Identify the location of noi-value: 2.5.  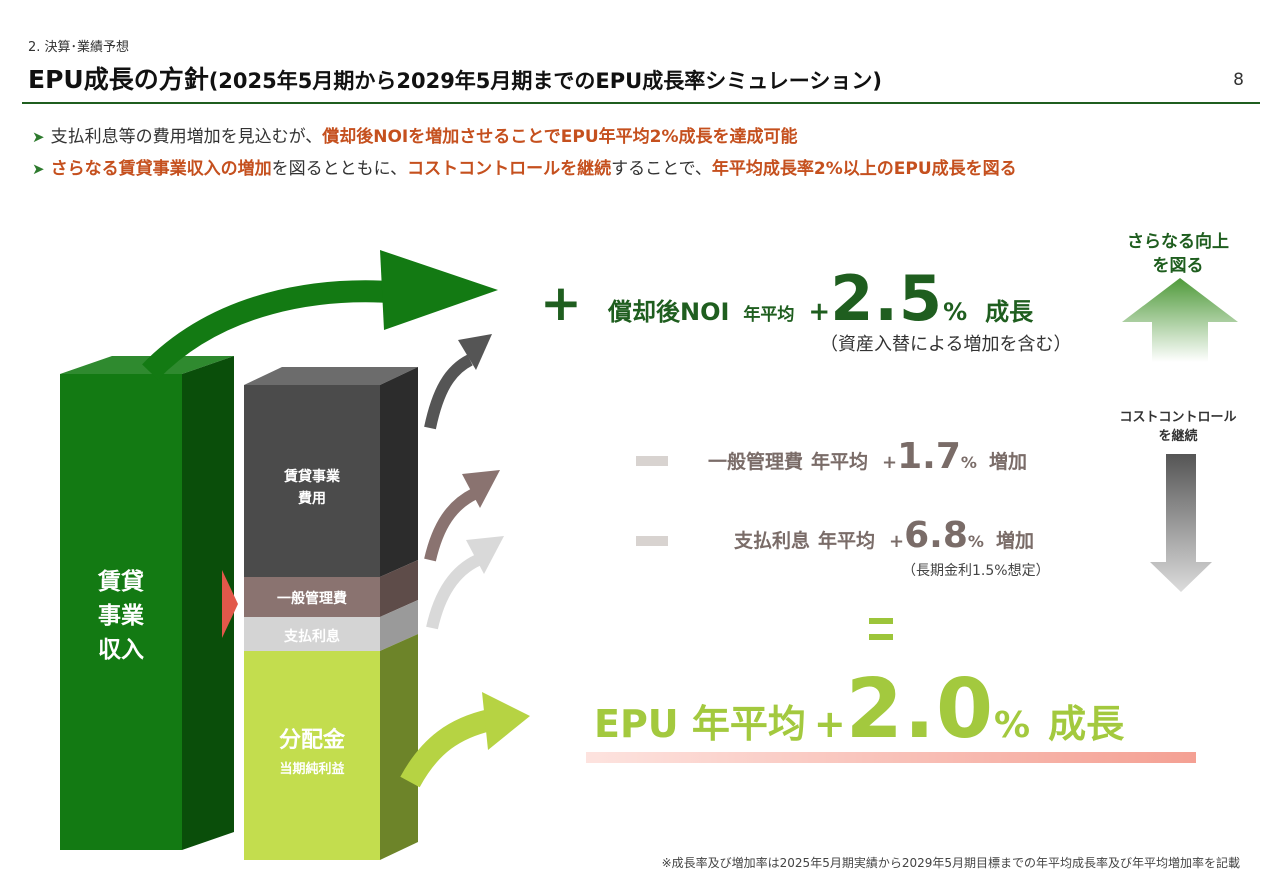
(887, 298).